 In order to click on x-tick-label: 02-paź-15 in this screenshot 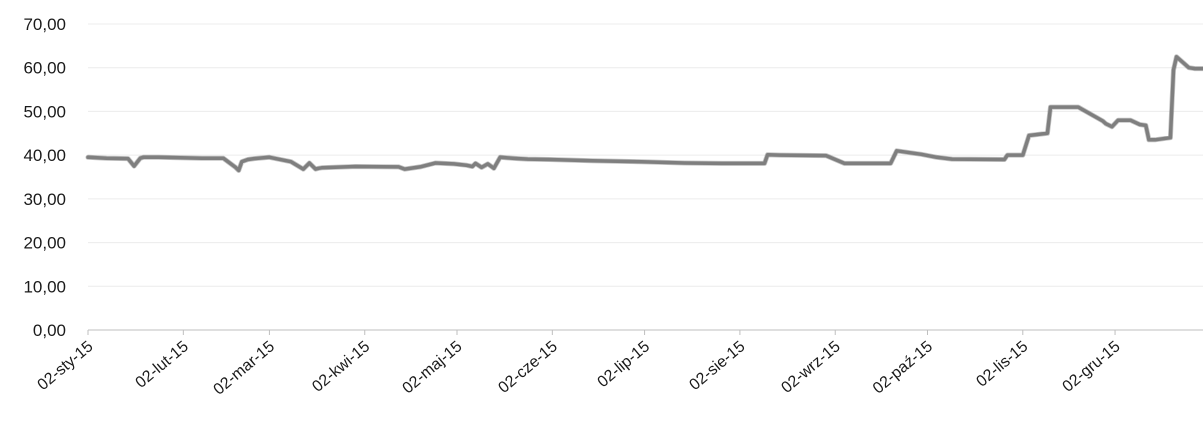, I will do `click(903, 367)`.